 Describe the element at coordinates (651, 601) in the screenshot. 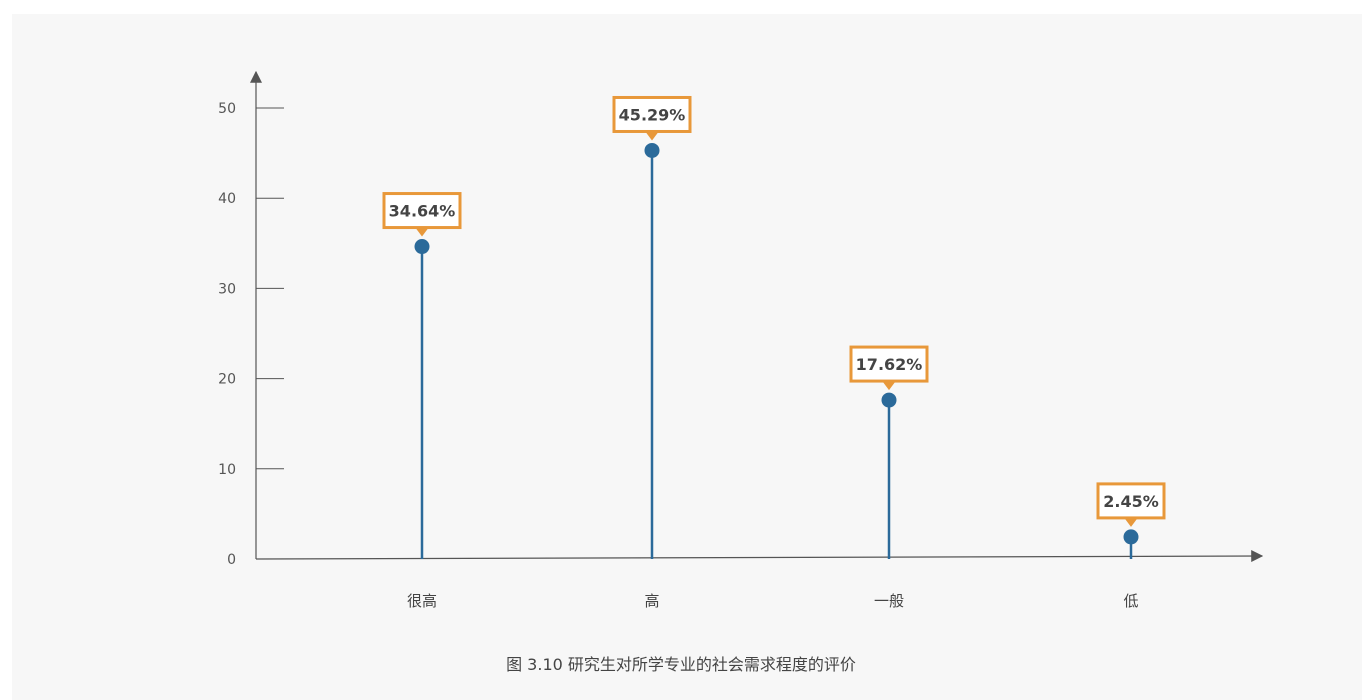

I see `x-tick-label: 高` at that location.